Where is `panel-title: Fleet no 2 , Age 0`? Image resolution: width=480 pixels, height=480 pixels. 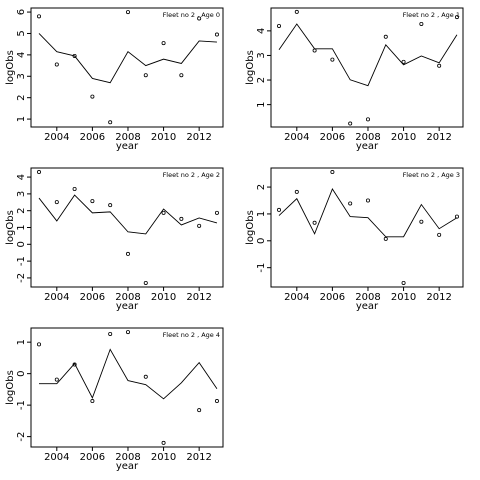 panel-title: Fleet no 2 , Age 0 is located at coordinates (191, 15).